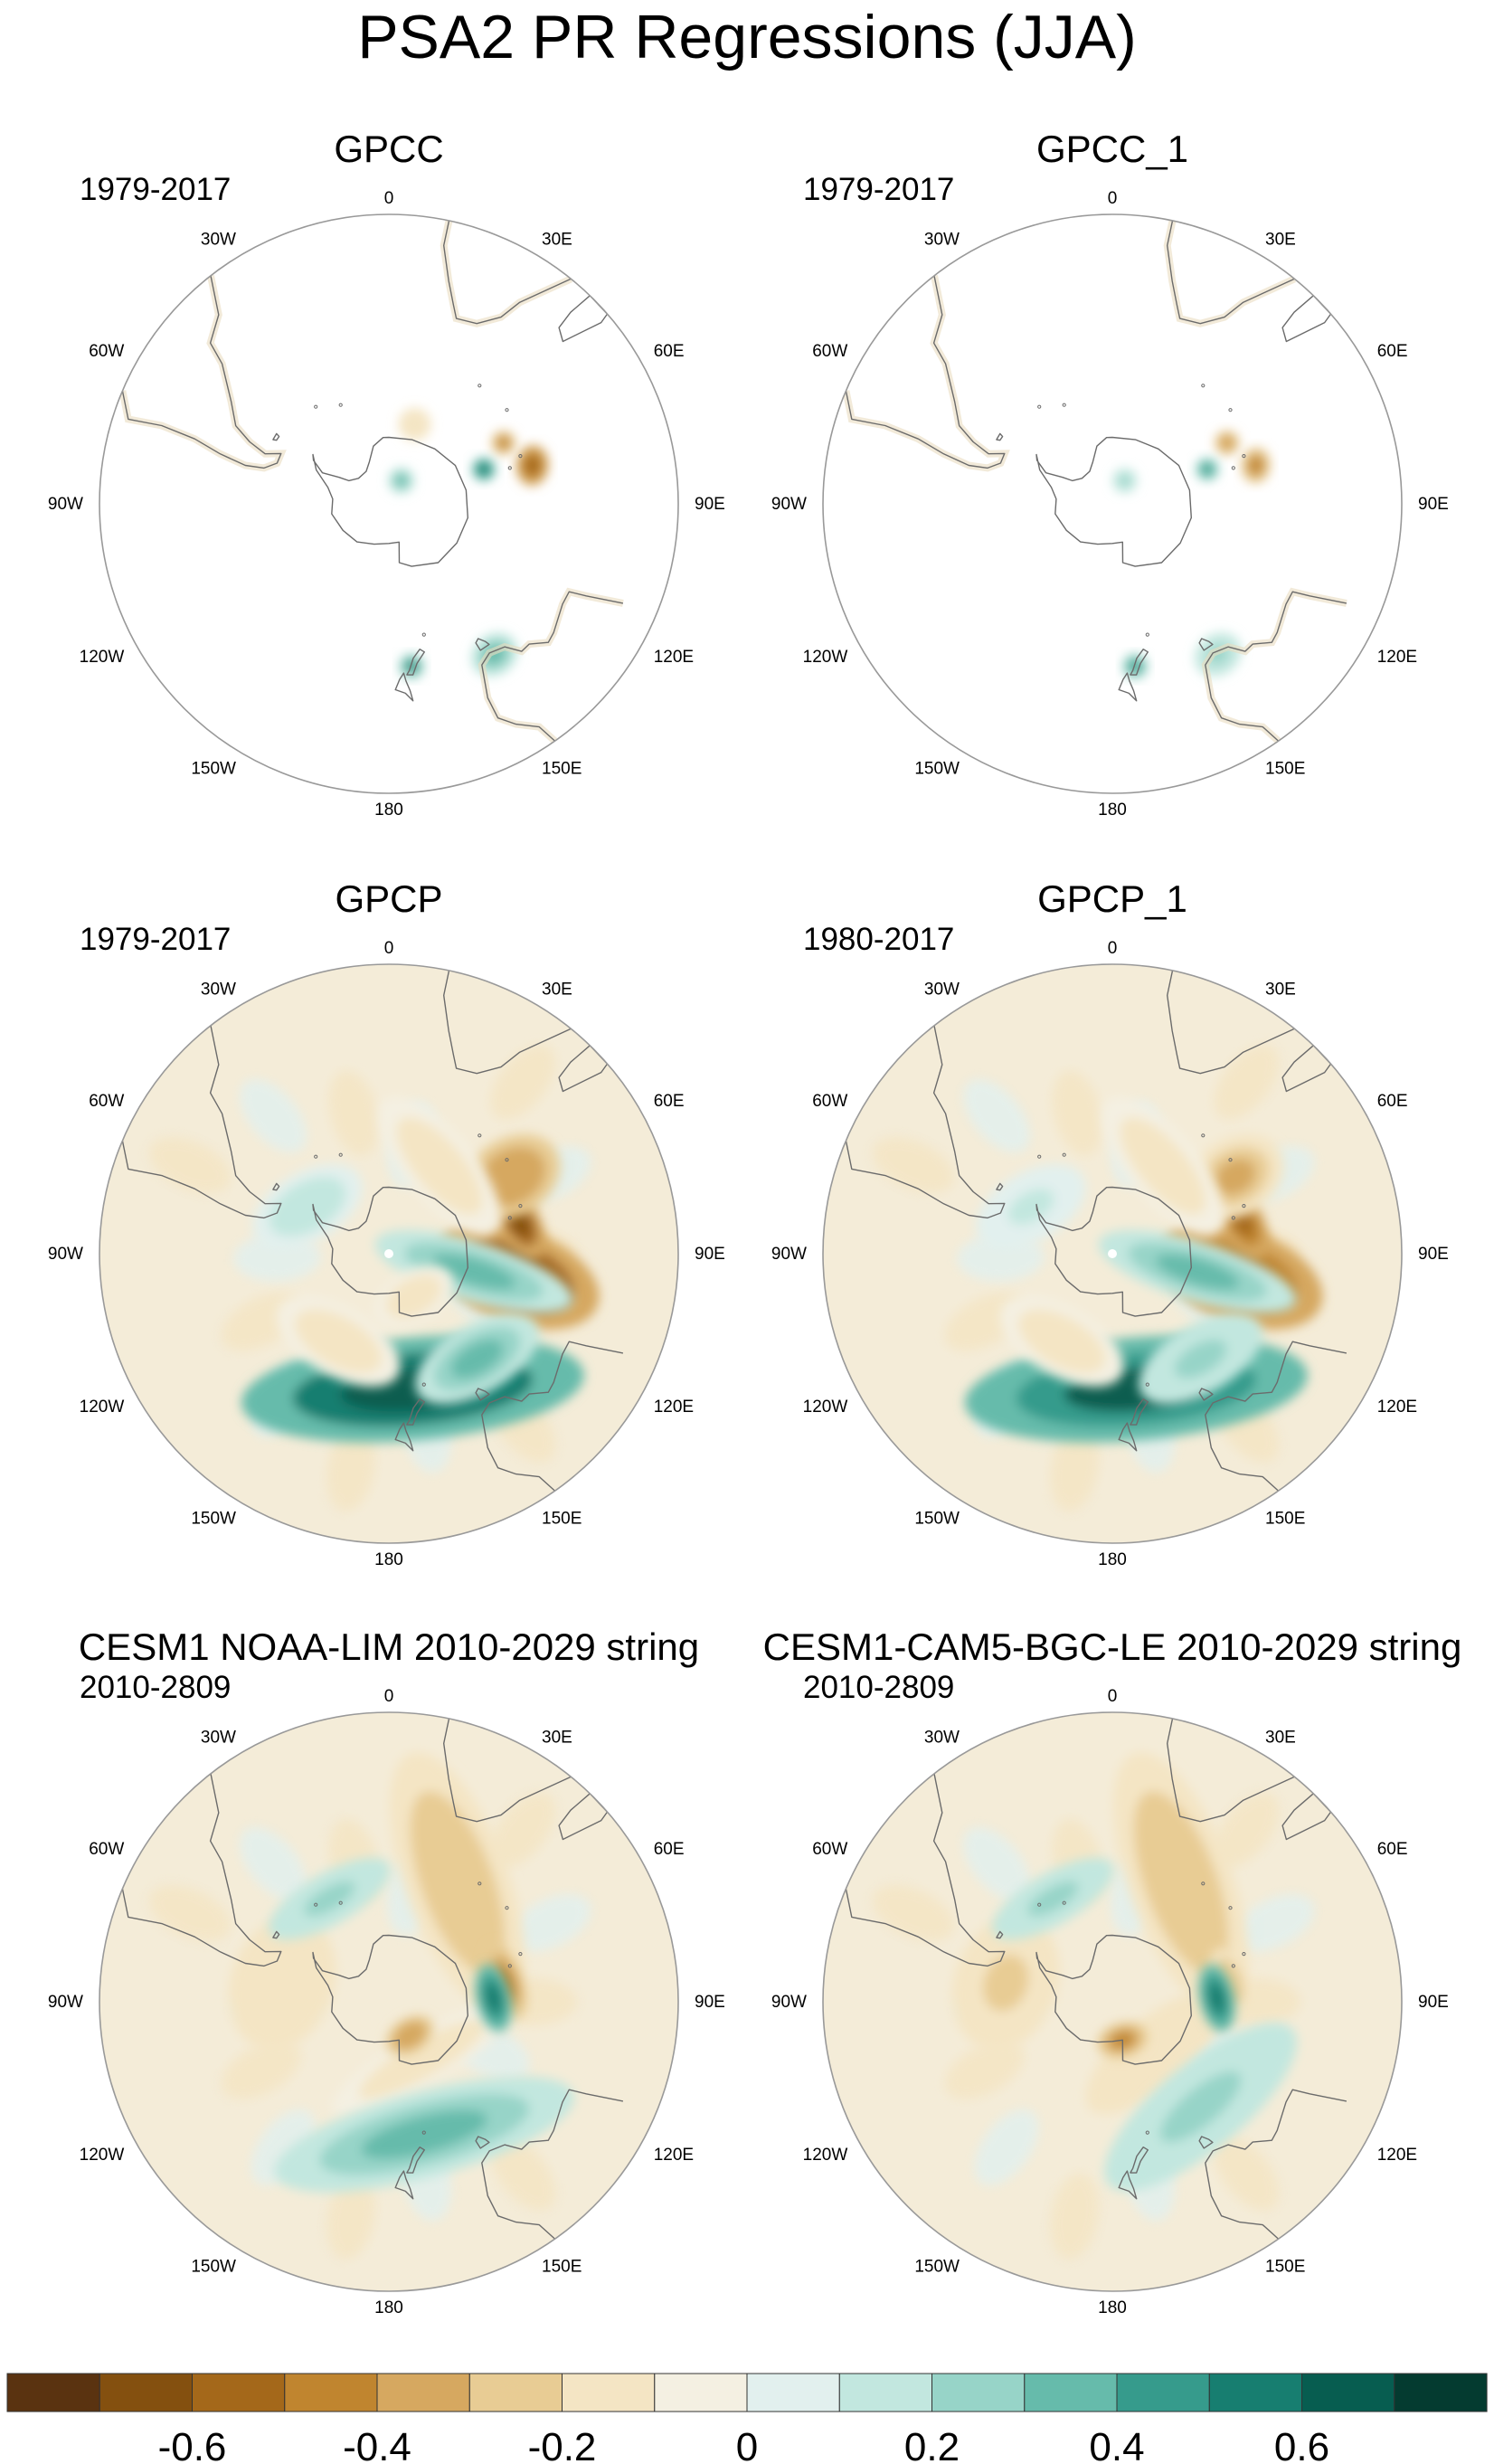 The image size is (1494, 2464). Describe the element at coordinates (377, 2444) in the screenshot. I see `colorbar-label: -0.4` at that location.